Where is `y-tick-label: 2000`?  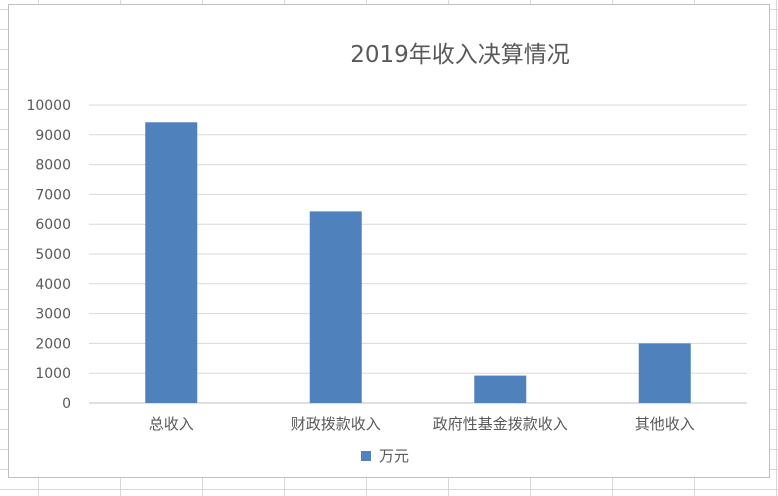 y-tick-label: 2000 is located at coordinates (53, 344).